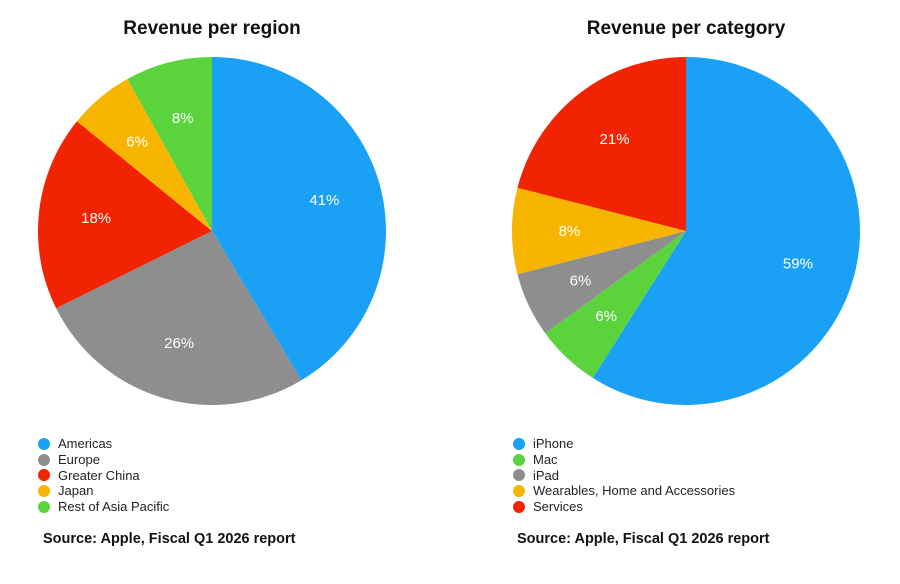 The width and height of the screenshot is (900, 584). What do you see at coordinates (553, 443) in the screenshot?
I see `legend-label: iPhone` at bounding box center [553, 443].